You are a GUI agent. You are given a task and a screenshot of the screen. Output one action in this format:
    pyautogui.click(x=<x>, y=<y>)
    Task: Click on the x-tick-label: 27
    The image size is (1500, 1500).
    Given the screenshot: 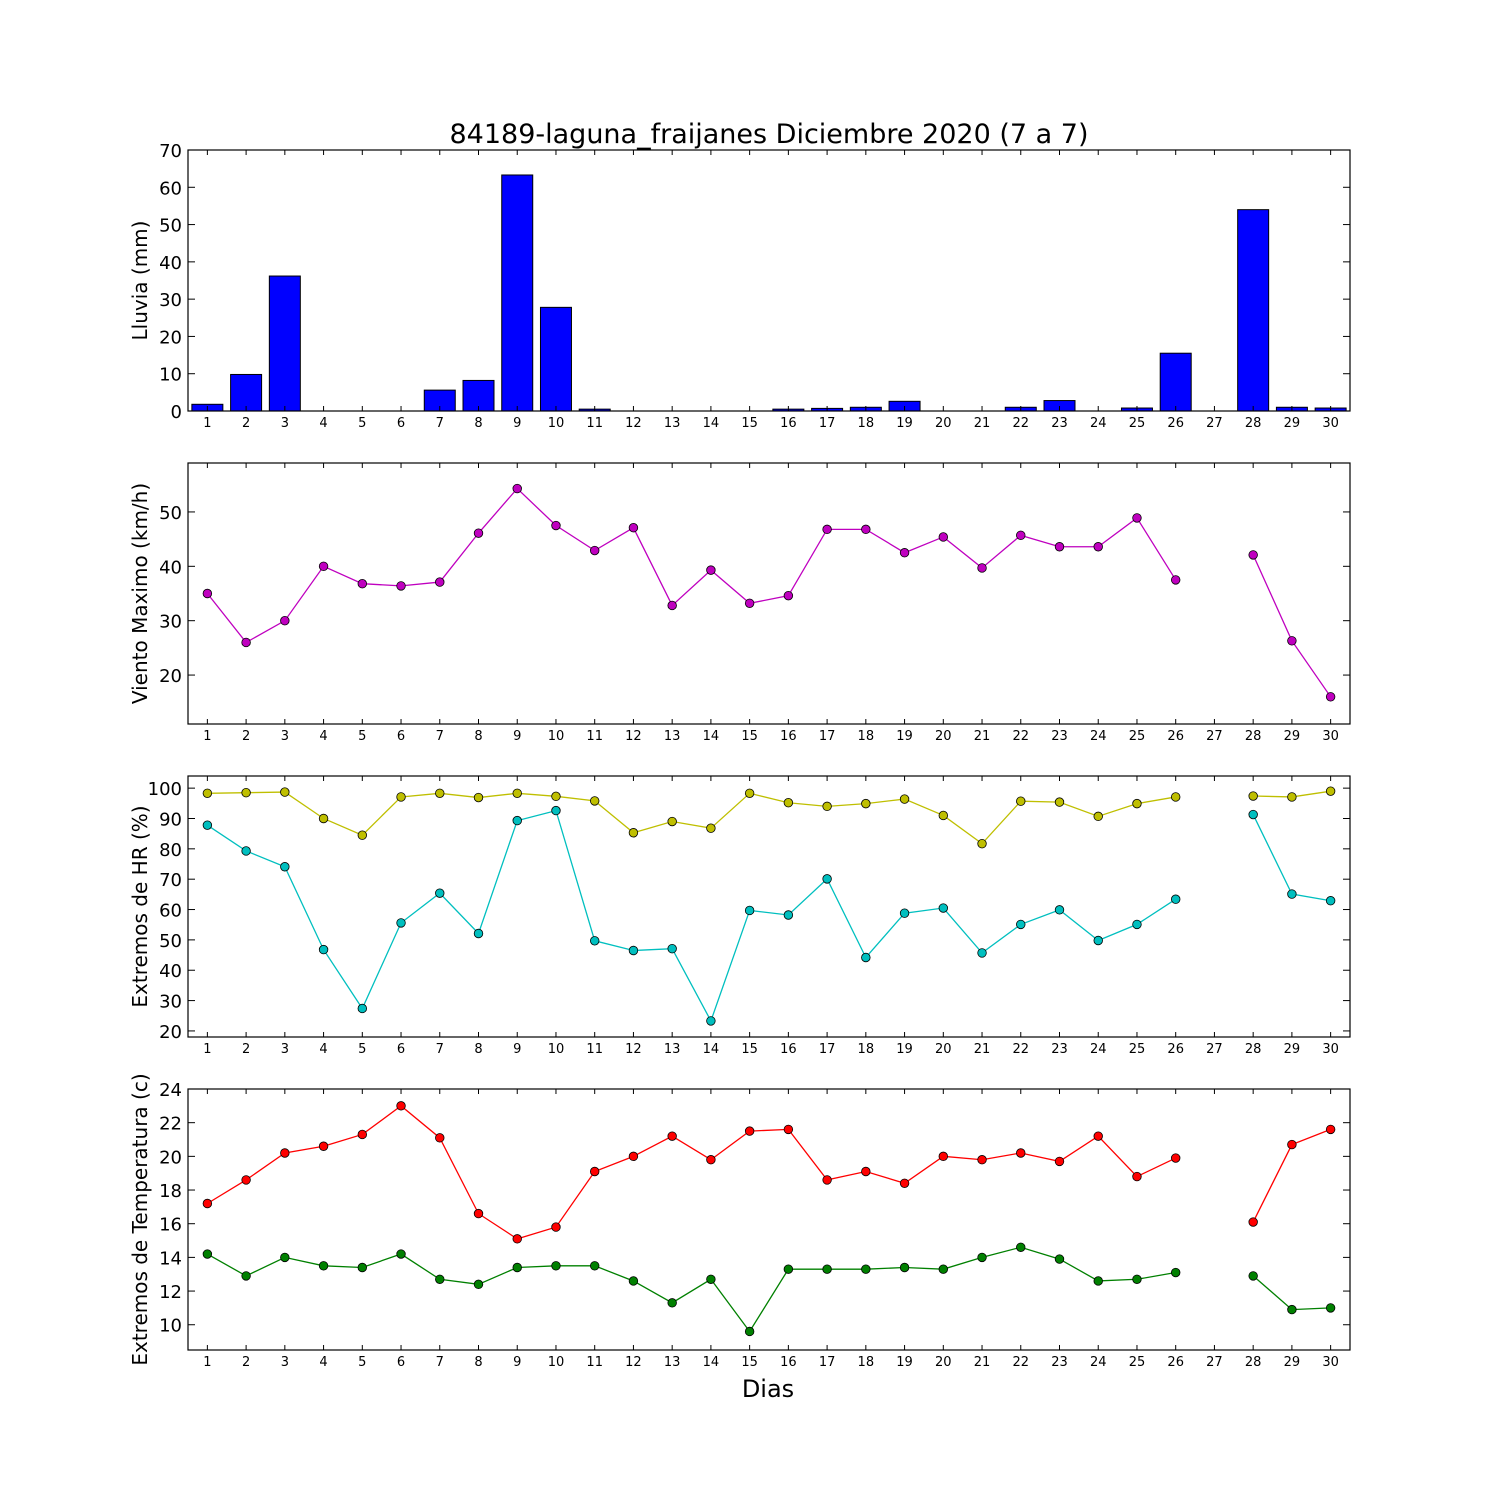 What is the action you would take?
    pyautogui.click(x=1214, y=423)
    